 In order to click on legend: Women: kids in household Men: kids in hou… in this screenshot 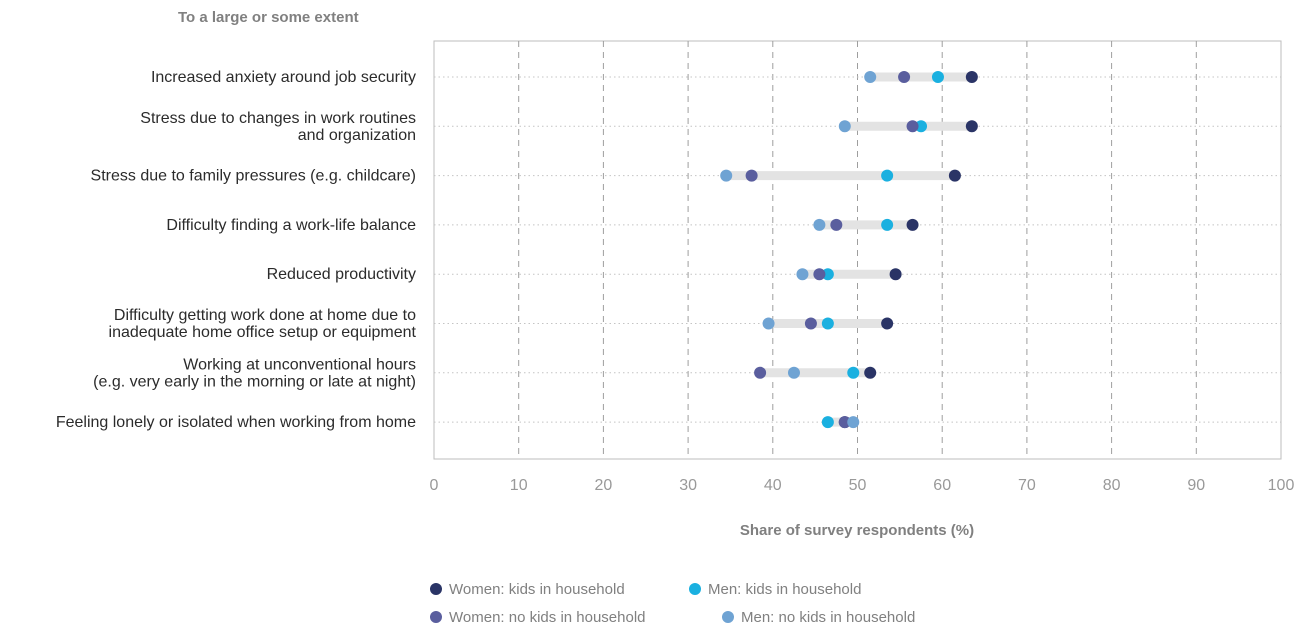, I will do `click(672, 603)`.